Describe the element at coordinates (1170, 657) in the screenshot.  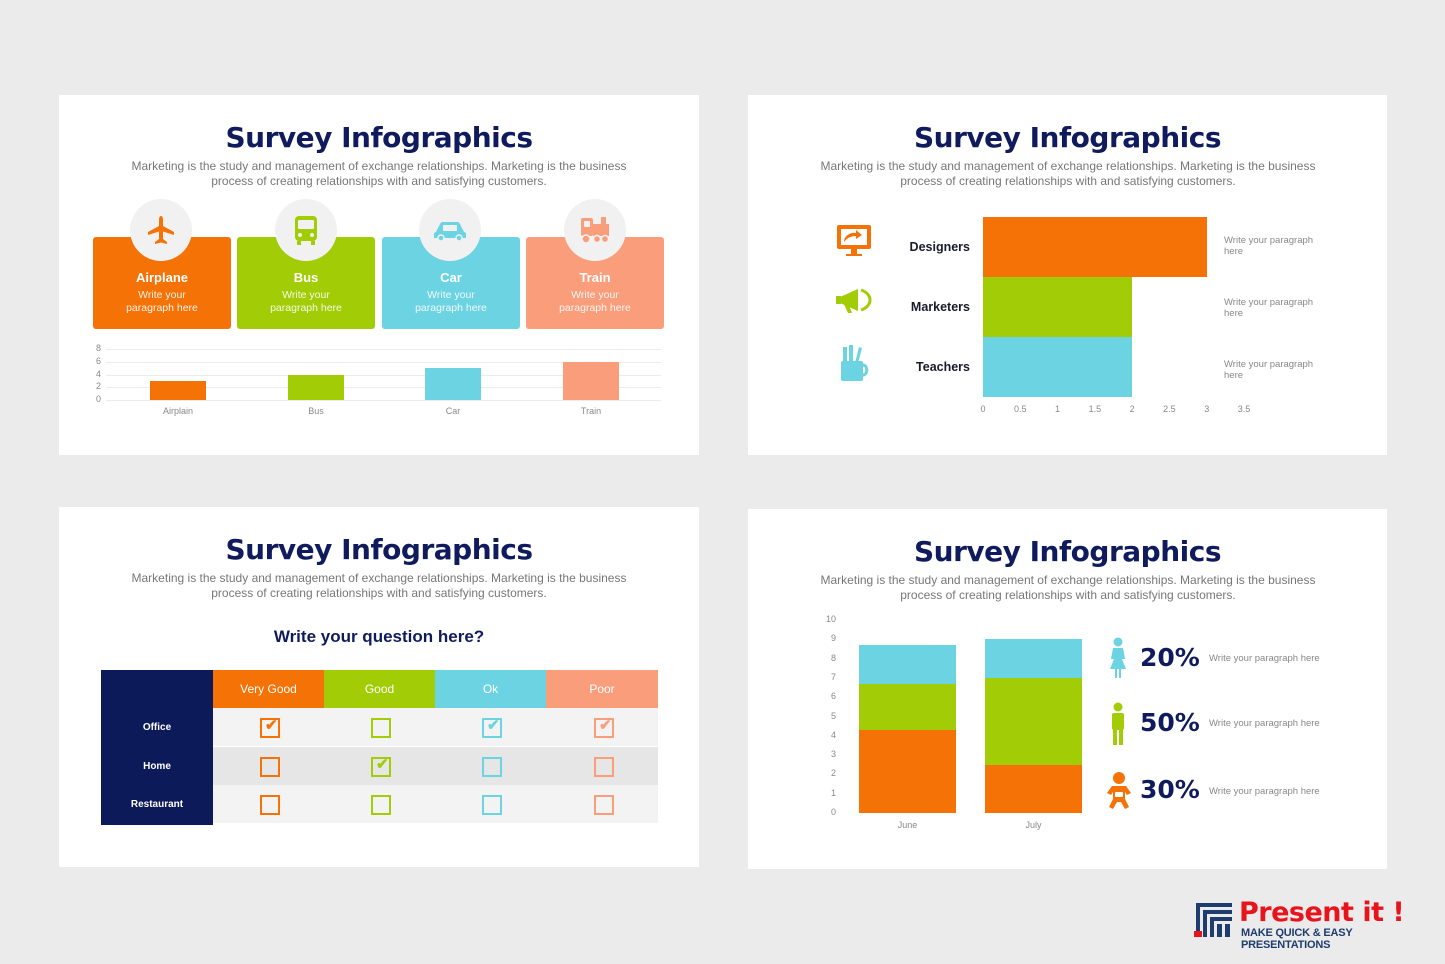
I see `stat-value: 20%` at that location.